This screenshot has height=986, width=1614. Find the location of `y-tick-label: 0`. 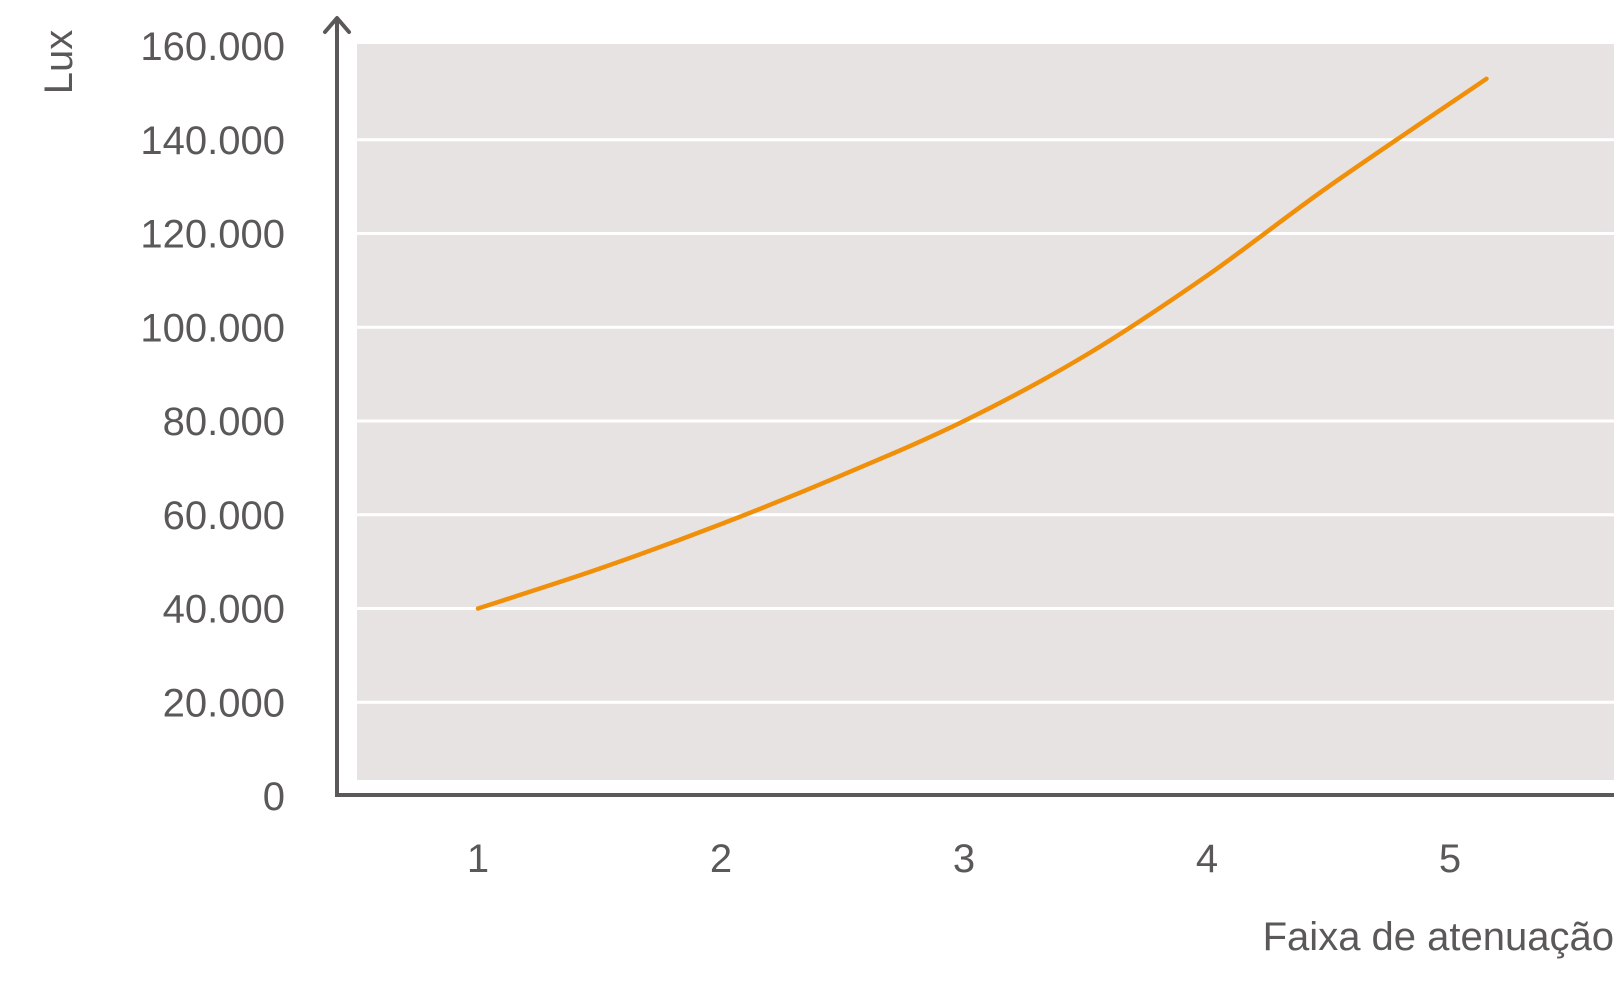

y-tick-label: 0 is located at coordinates (274, 797).